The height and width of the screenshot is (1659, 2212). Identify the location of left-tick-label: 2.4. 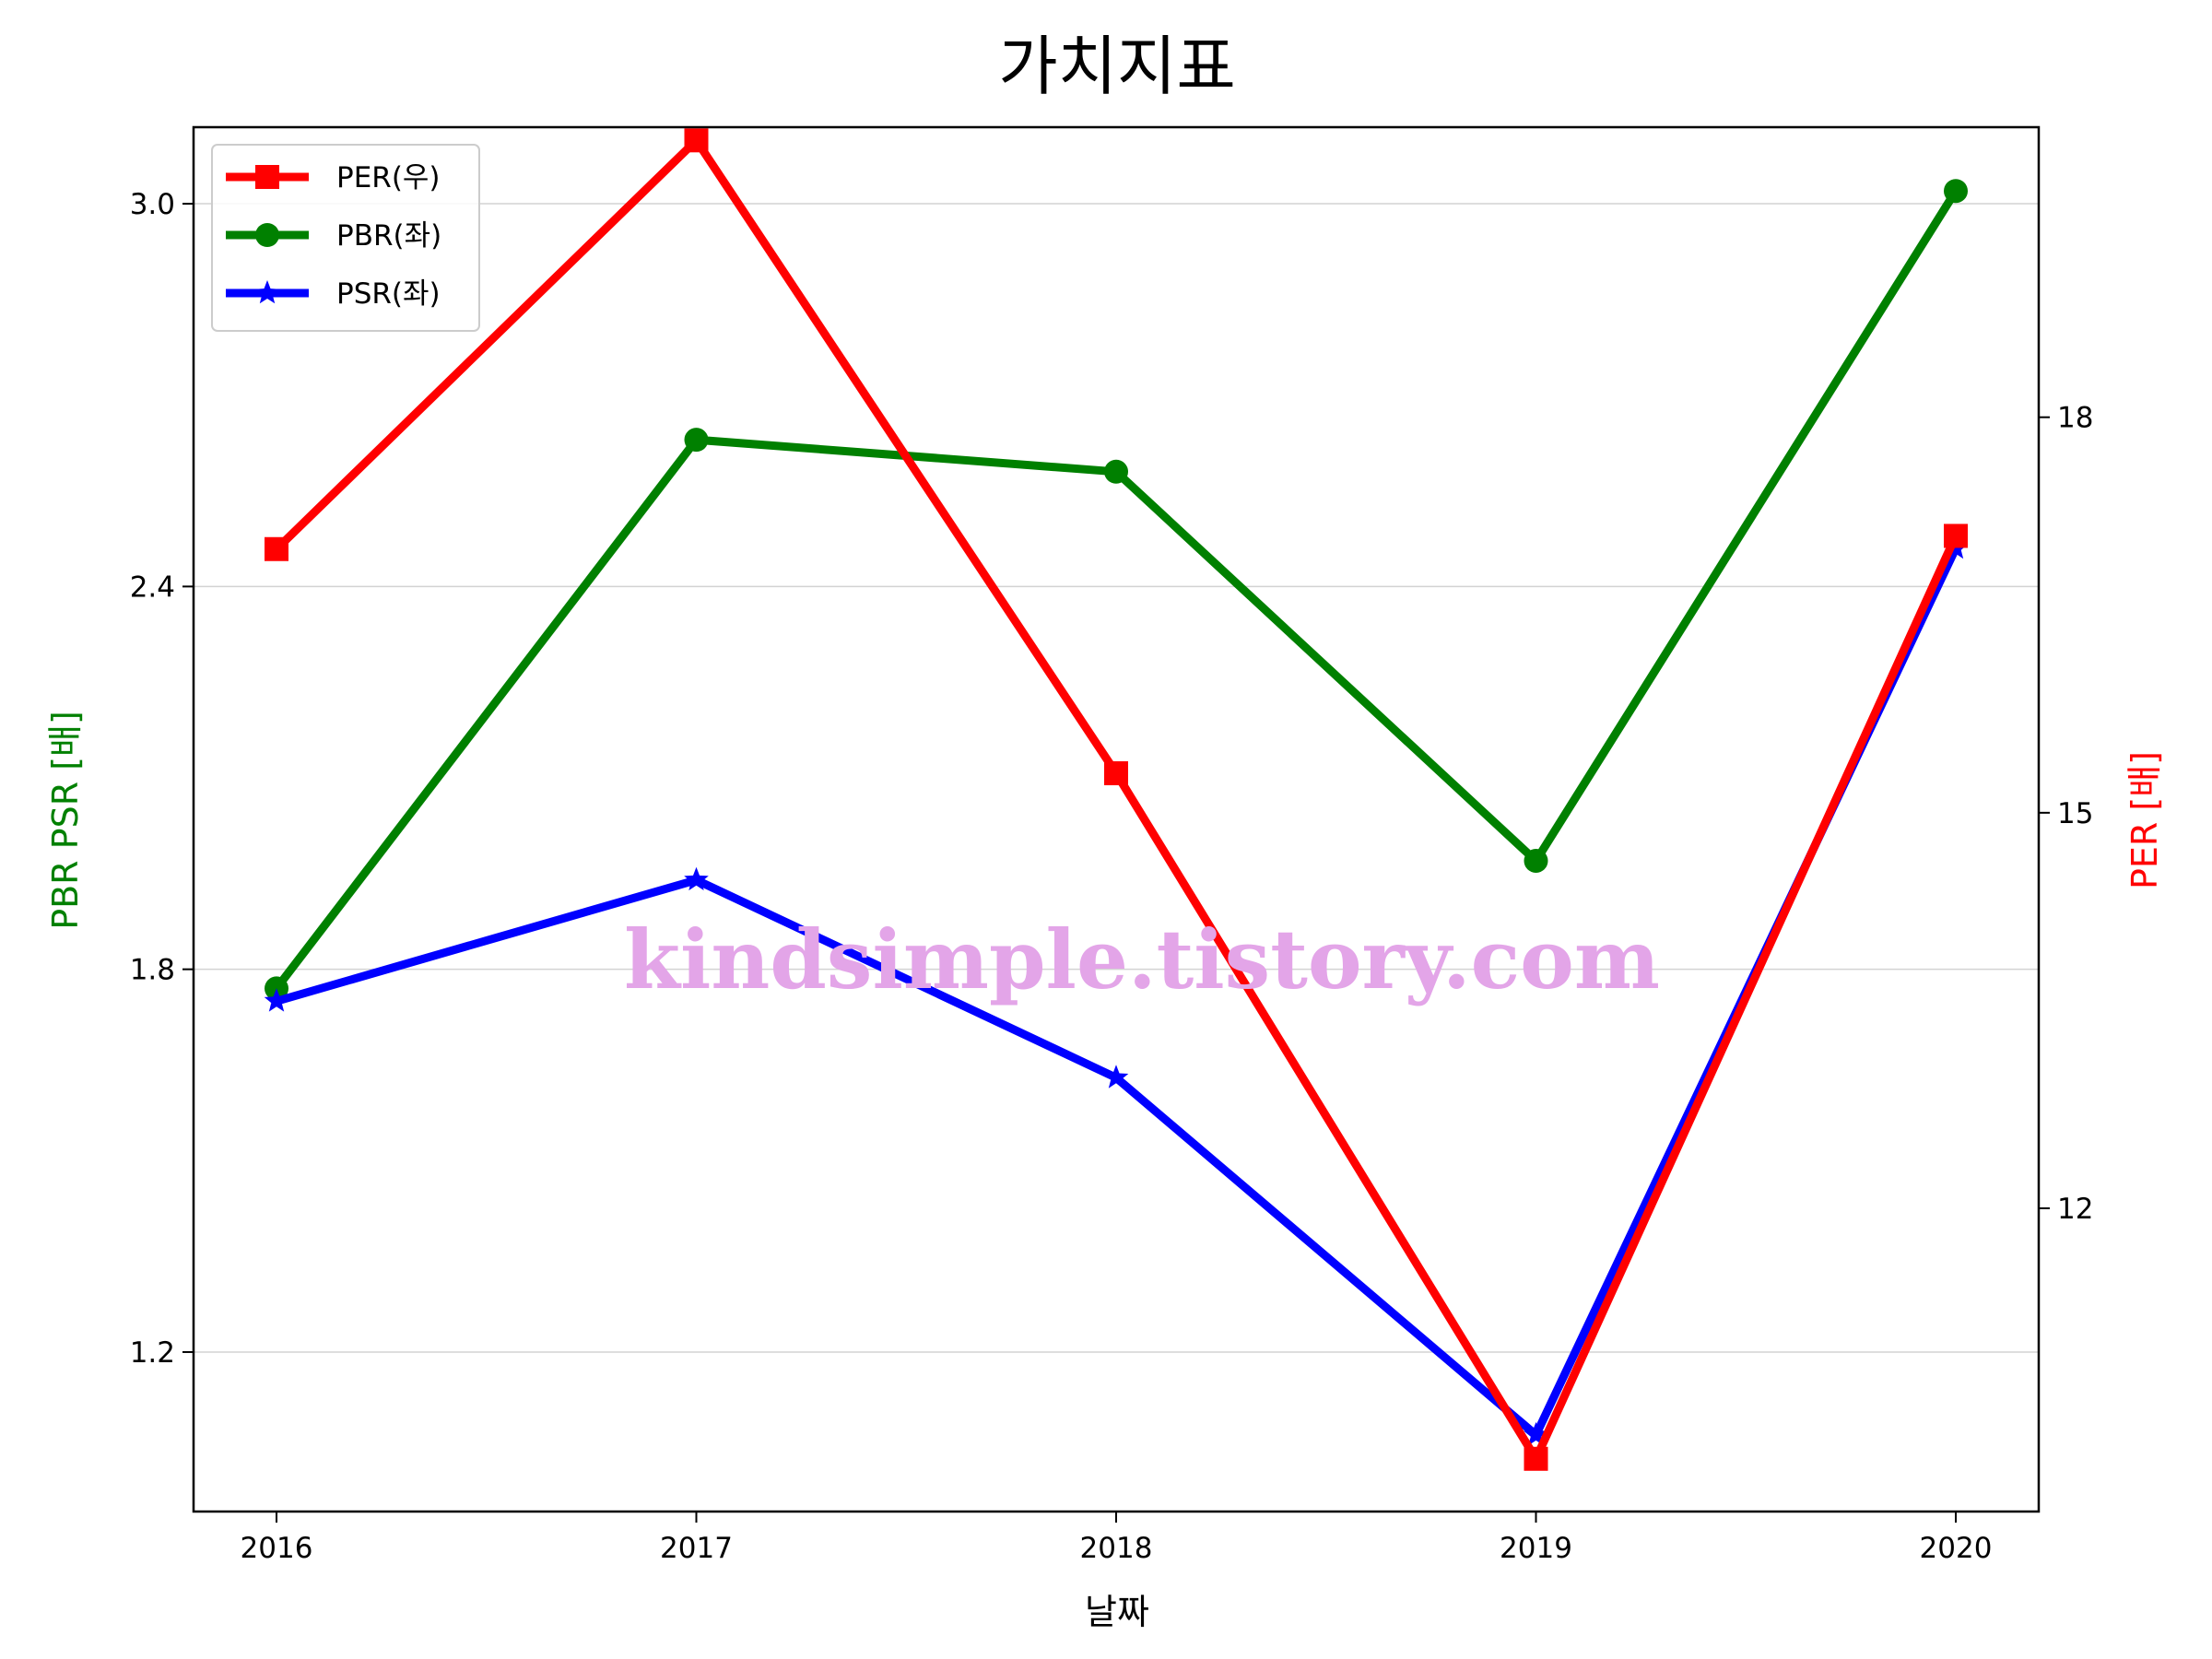
(152, 587).